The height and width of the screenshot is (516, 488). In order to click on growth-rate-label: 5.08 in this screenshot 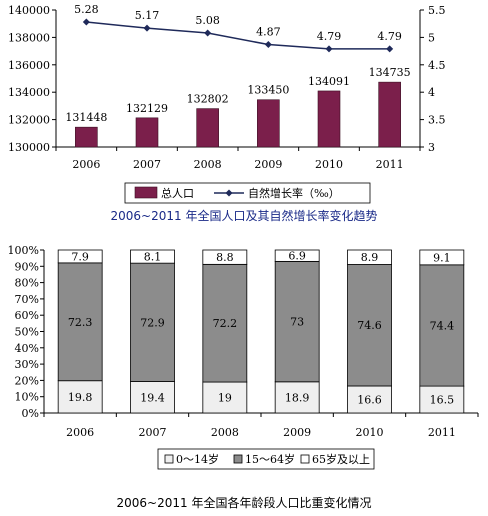, I will do `click(207, 20)`.